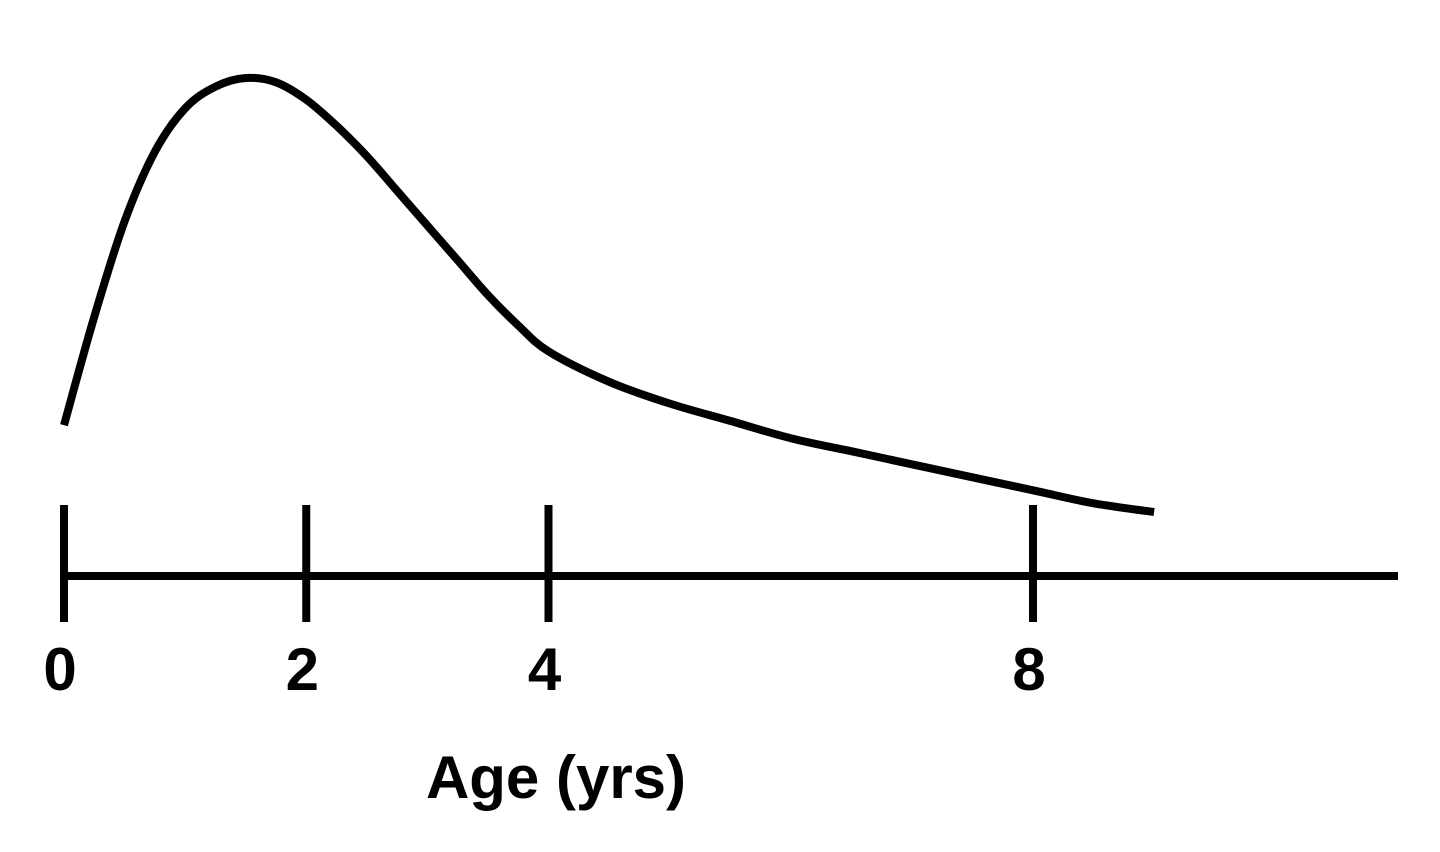  Describe the element at coordinates (548, 563) in the screenshot. I see `x-axis-ticks` at that location.